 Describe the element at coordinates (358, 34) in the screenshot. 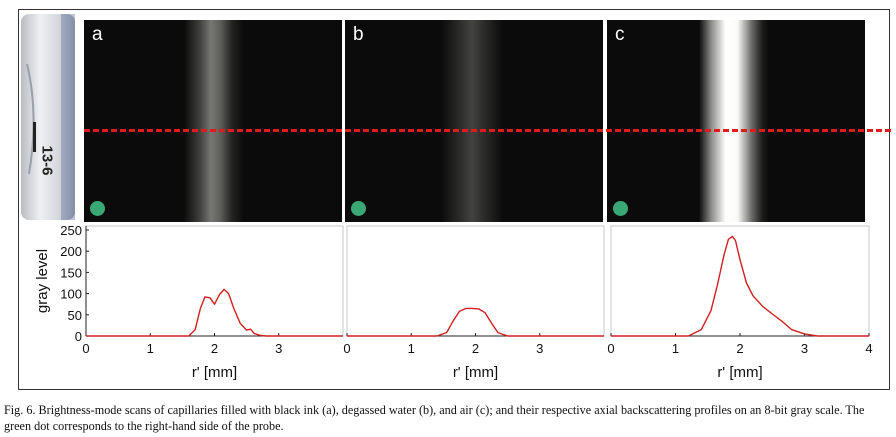

I see `panel-letter: b` at that location.